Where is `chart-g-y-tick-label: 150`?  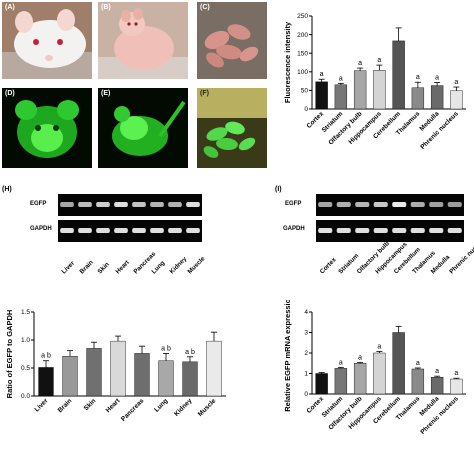
chart-g-y-tick-label: 150 is located at coordinates (302, 53).